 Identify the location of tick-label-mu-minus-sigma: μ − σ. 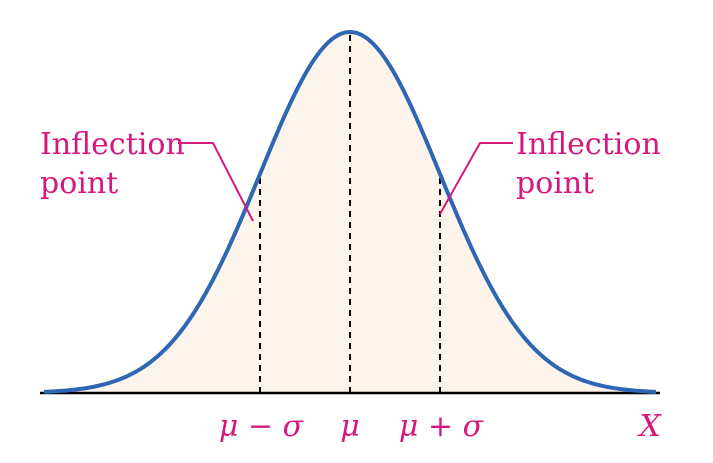
(262, 426).